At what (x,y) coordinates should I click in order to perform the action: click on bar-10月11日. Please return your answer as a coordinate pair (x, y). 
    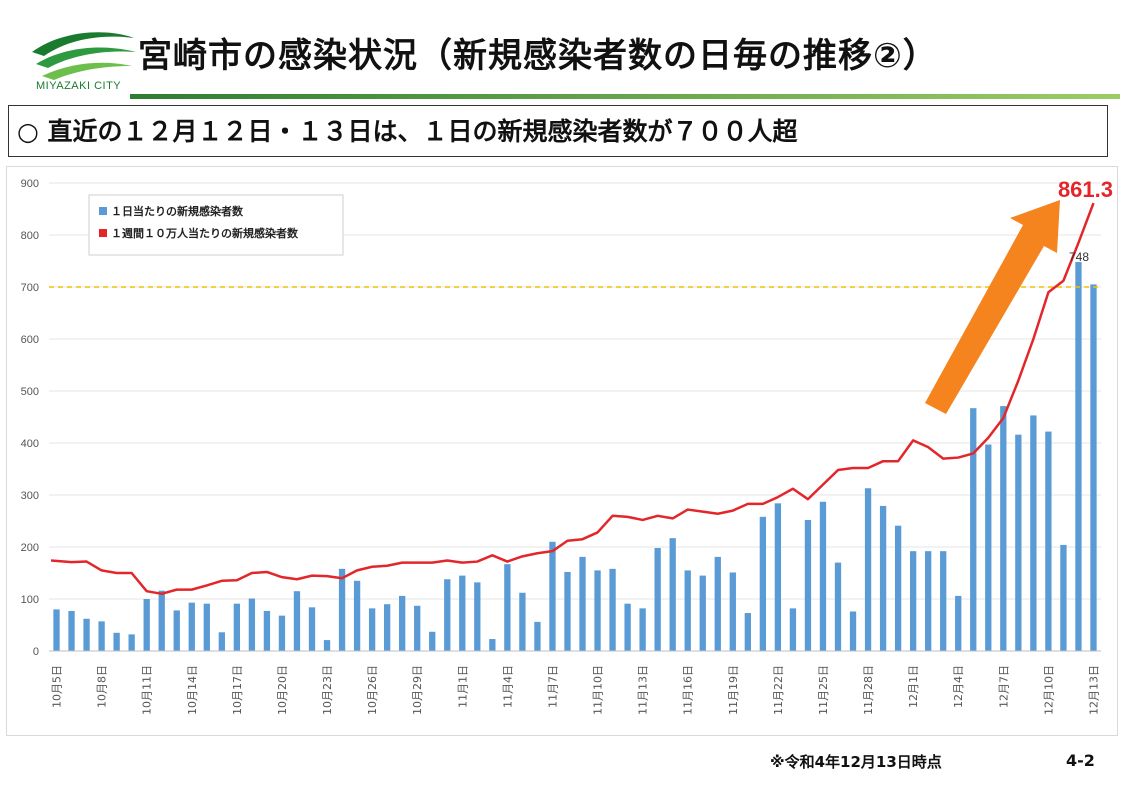
    Looking at the image, I should click on (146, 625).